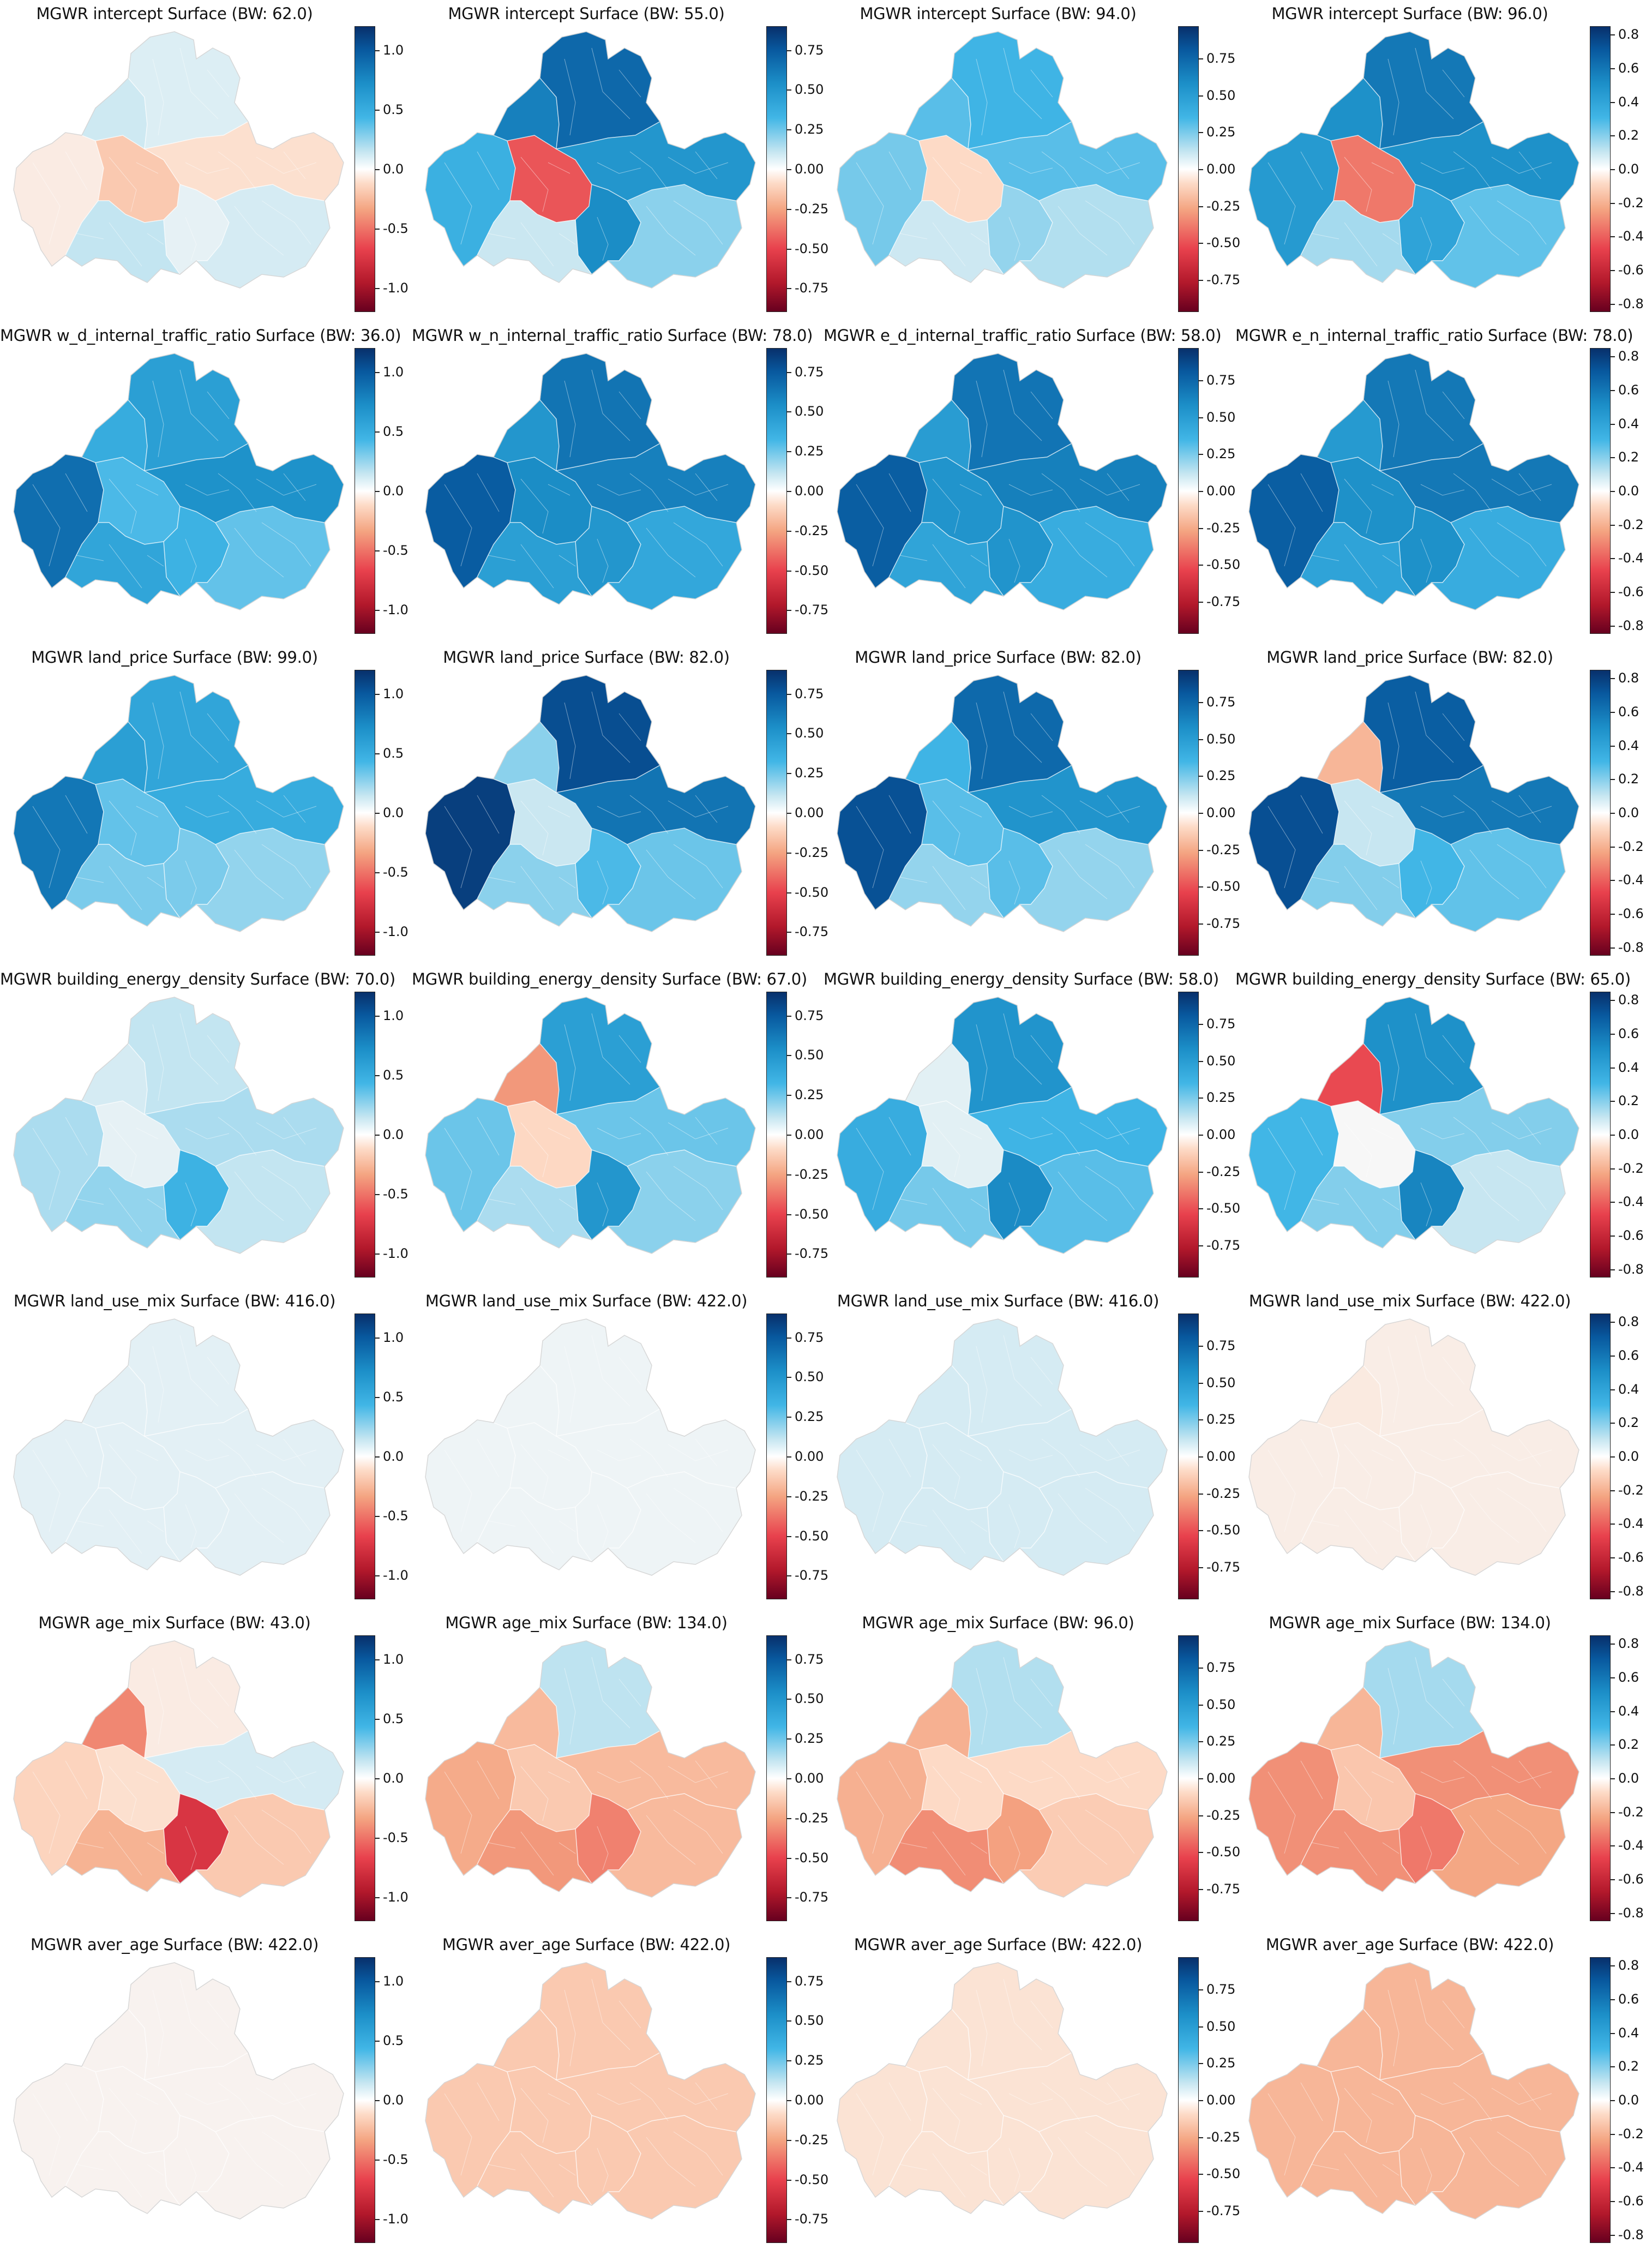  I want to click on colorbar-tick-label: -0.4, so click(1627, 2167).